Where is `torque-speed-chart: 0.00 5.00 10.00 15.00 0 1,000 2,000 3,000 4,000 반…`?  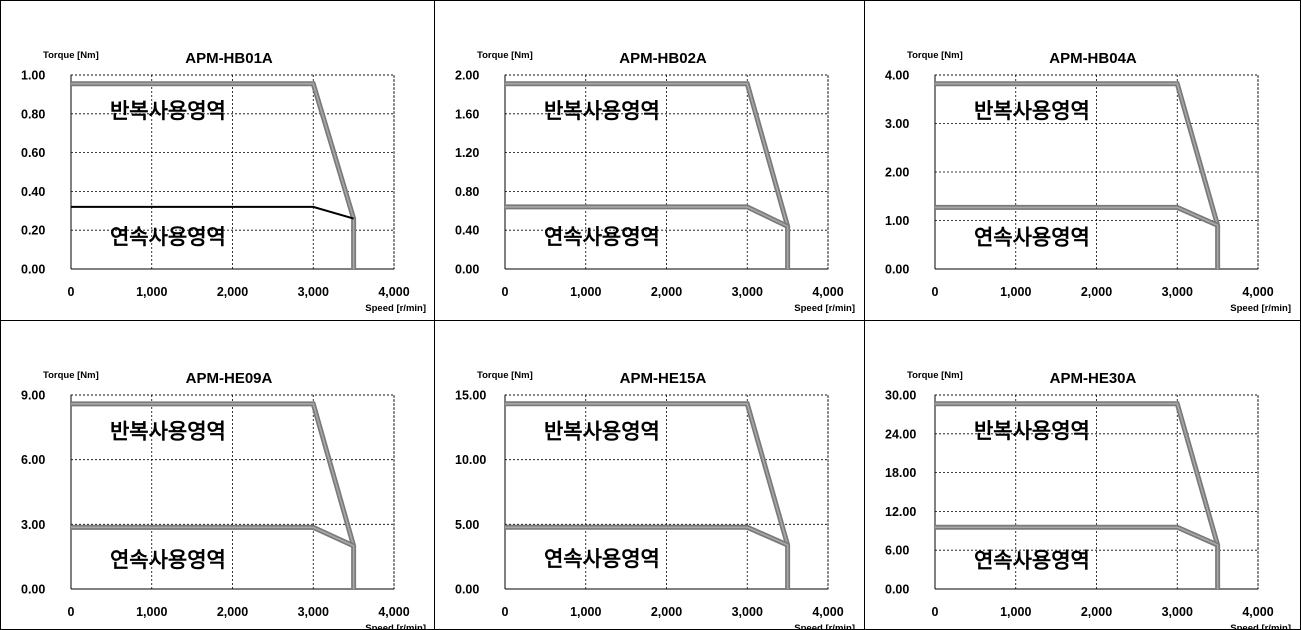
torque-speed-chart: 0.00 5.00 10.00 15.00 0 1,000 2,000 3,000 4,000 반… is located at coordinates (655, 500).